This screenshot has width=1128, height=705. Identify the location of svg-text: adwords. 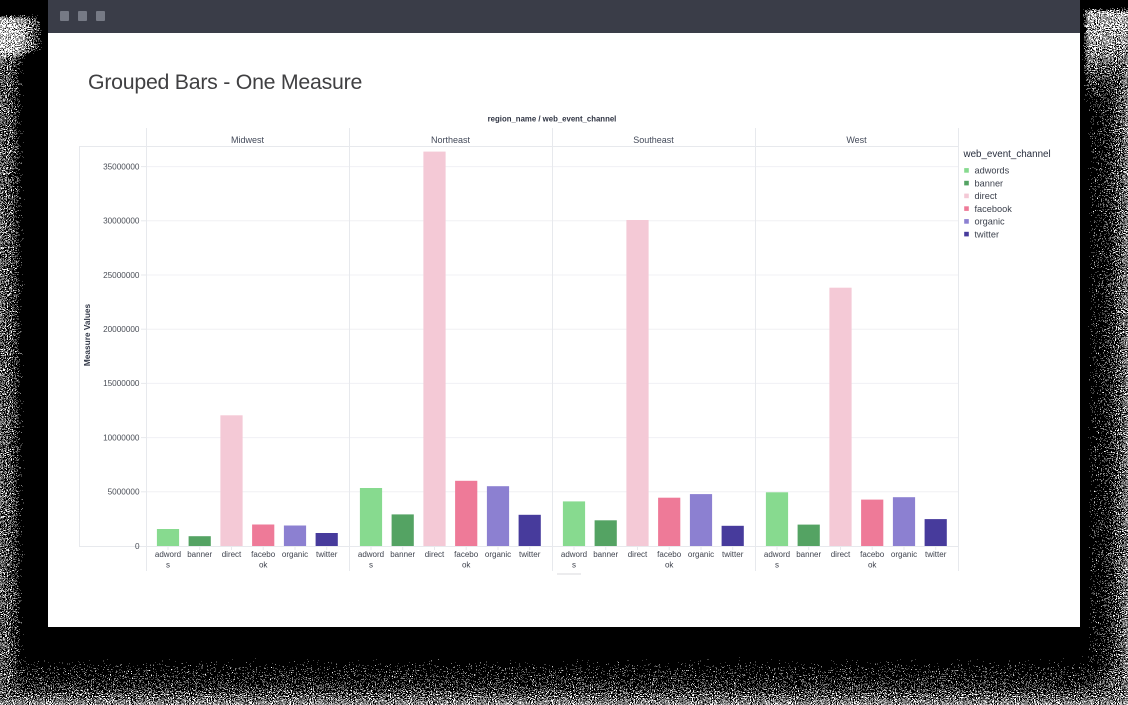
(992, 171).